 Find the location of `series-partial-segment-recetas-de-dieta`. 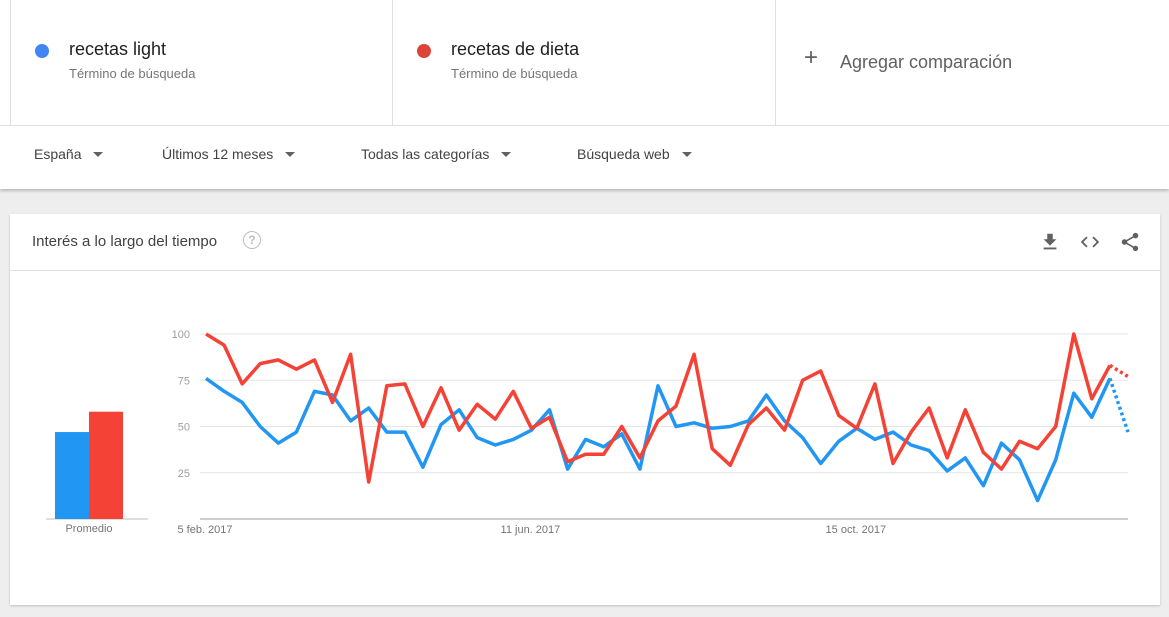

series-partial-segment-recetas-de-dieta is located at coordinates (1118, 370).